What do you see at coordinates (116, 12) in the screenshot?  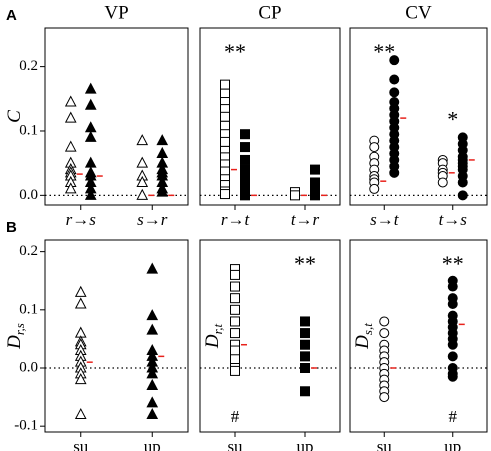 I see `panel-title: VP` at bounding box center [116, 12].